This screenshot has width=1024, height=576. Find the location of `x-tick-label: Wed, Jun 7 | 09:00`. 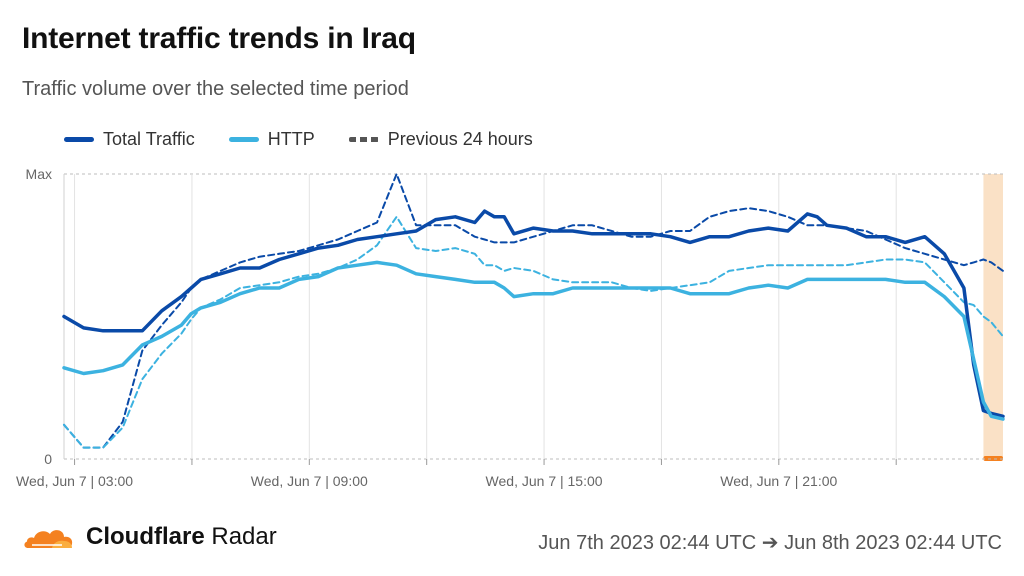

x-tick-label: Wed, Jun 7 | 09:00 is located at coordinates (309, 481).